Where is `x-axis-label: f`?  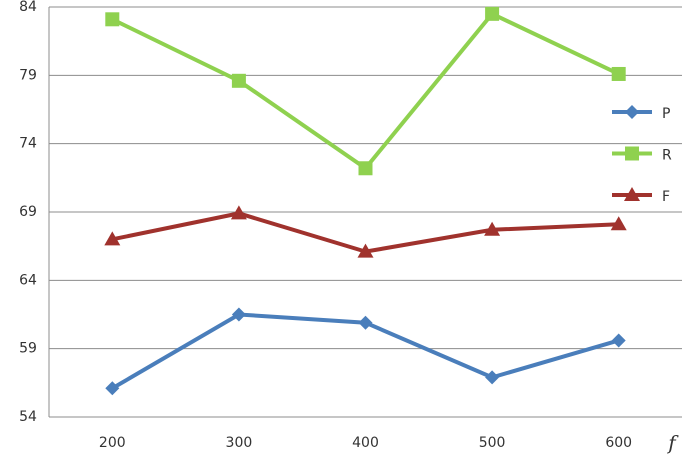 x-axis-label: f is located at coordinates (672, 443).